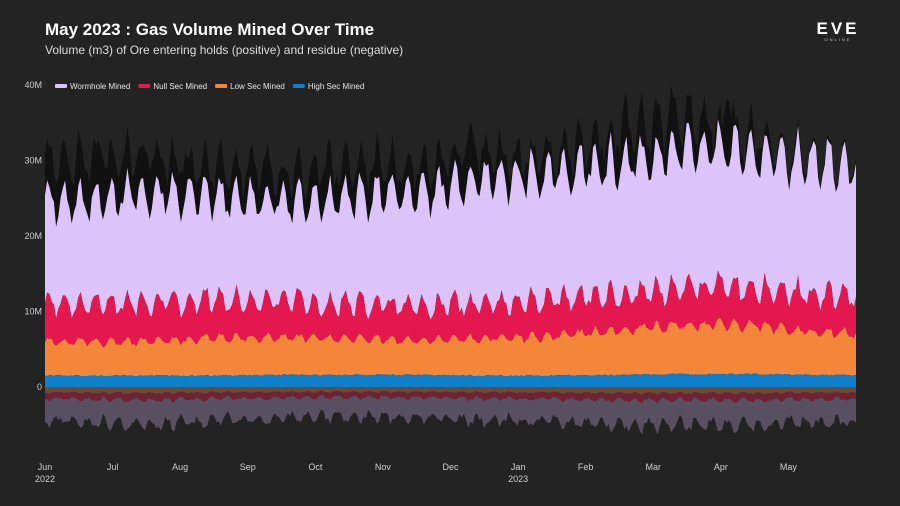  I want to click on x-tick-label: Sep, so click(248, 467).